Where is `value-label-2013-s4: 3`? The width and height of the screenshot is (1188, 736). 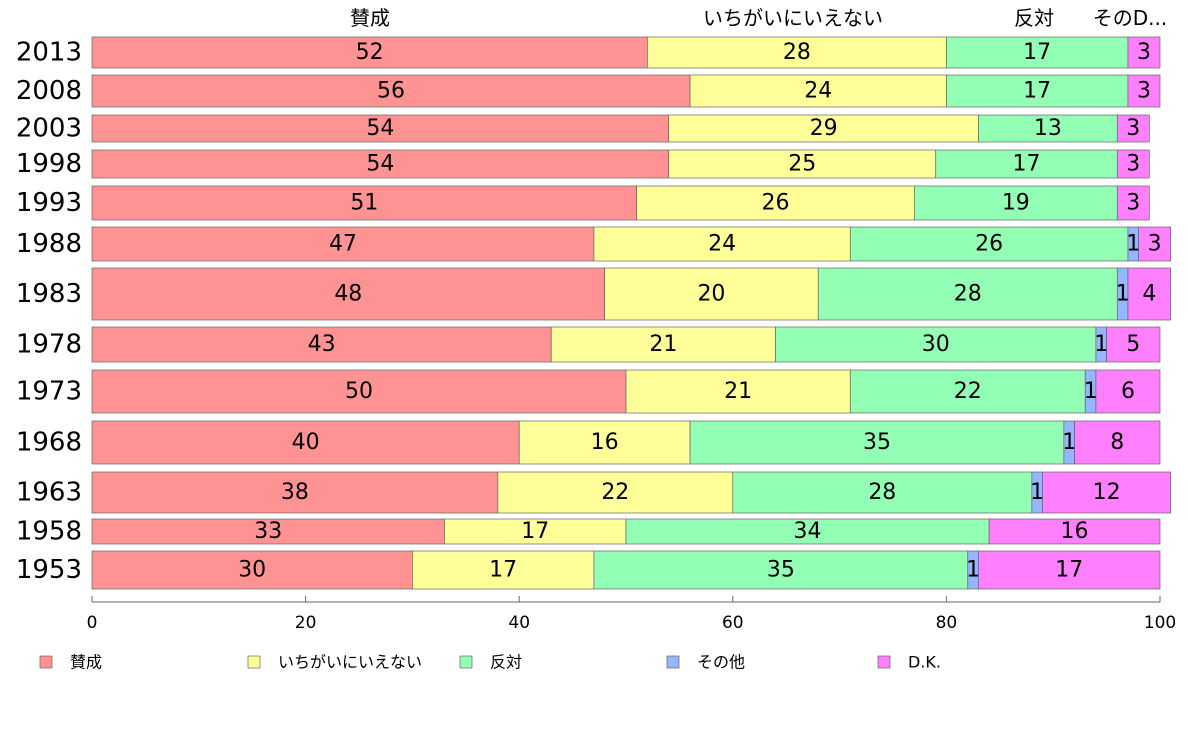 value-label-2013-s4: 3 is located at coordinates (1144, 52).